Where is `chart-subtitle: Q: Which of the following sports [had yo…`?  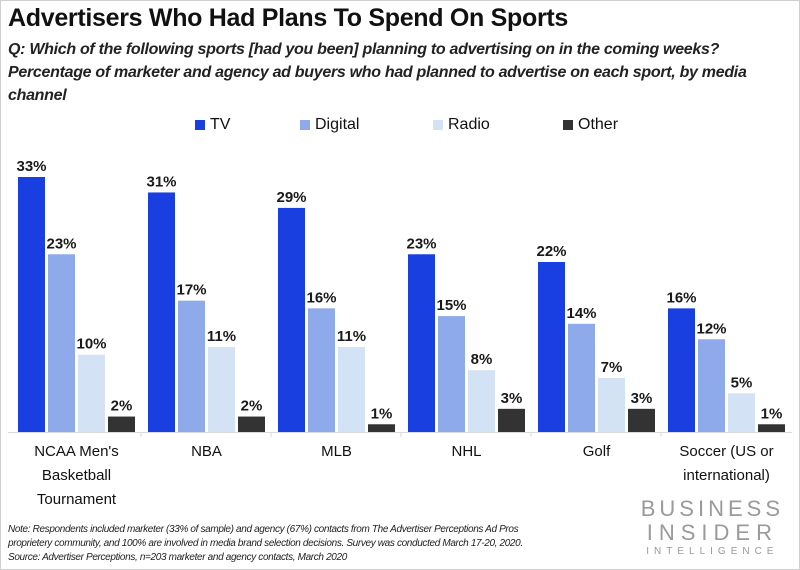
chart-subtitle: Q: Which of the following sports [had yo… is located at coordinates (377, 72).